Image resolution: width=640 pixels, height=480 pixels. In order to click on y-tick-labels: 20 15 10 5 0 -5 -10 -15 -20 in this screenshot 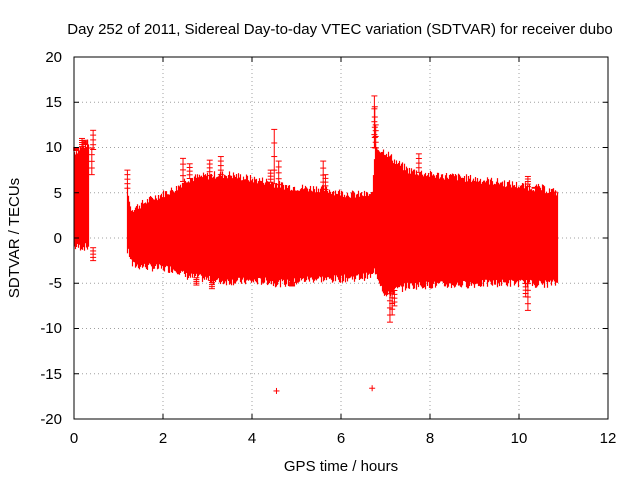, I will do `click(51, 238)`.